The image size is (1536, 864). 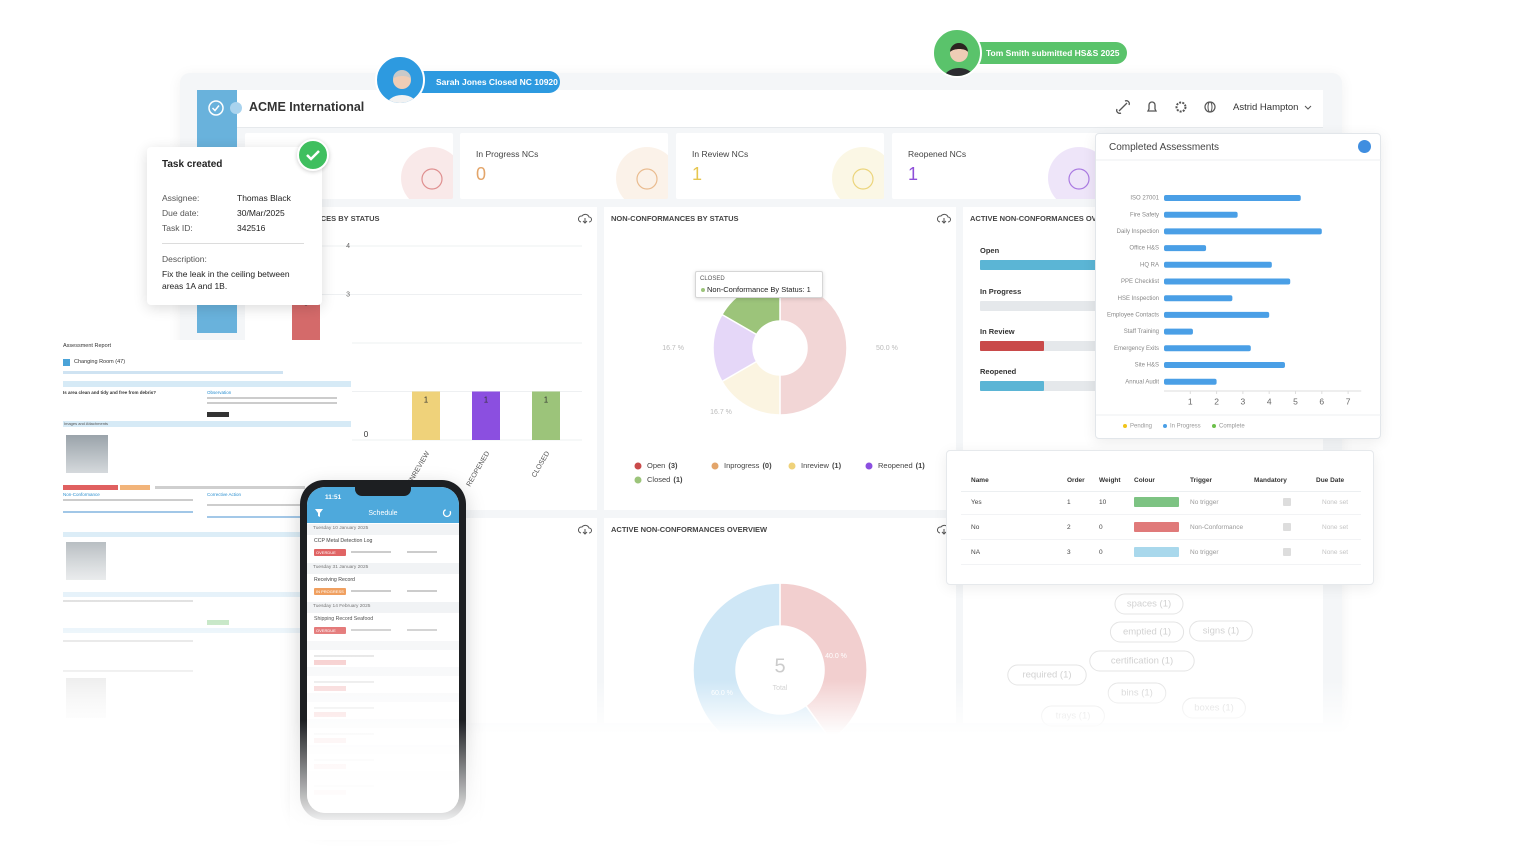 What do you see at coordinates (976, 552) in the screenshot?
I see `cell-name: NA` at bounding box center [976, 552].